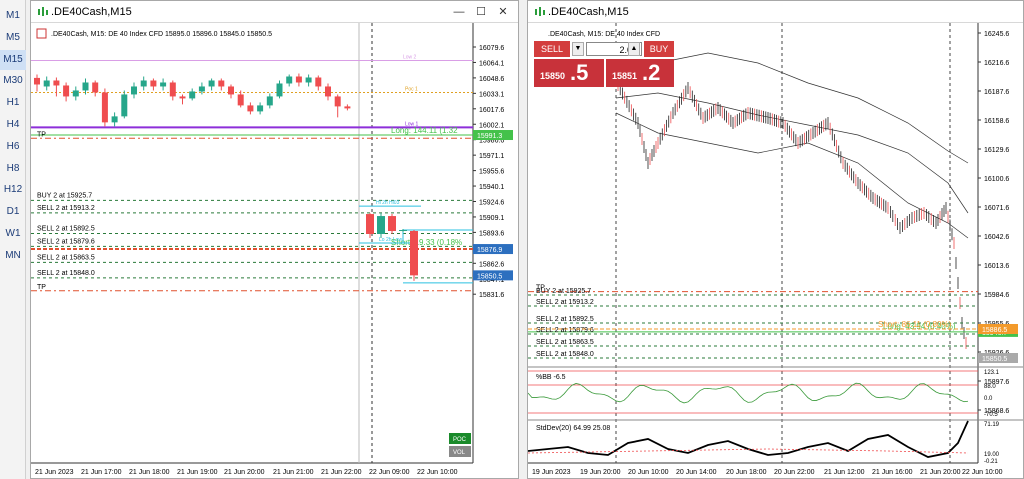 This screenshot has width=1024, height=479. What do you see at coordinates (919, 326) in the screenshot?
I see `long-label: Long: 43.94 (0.40%)` at bounding box center [919, 326].